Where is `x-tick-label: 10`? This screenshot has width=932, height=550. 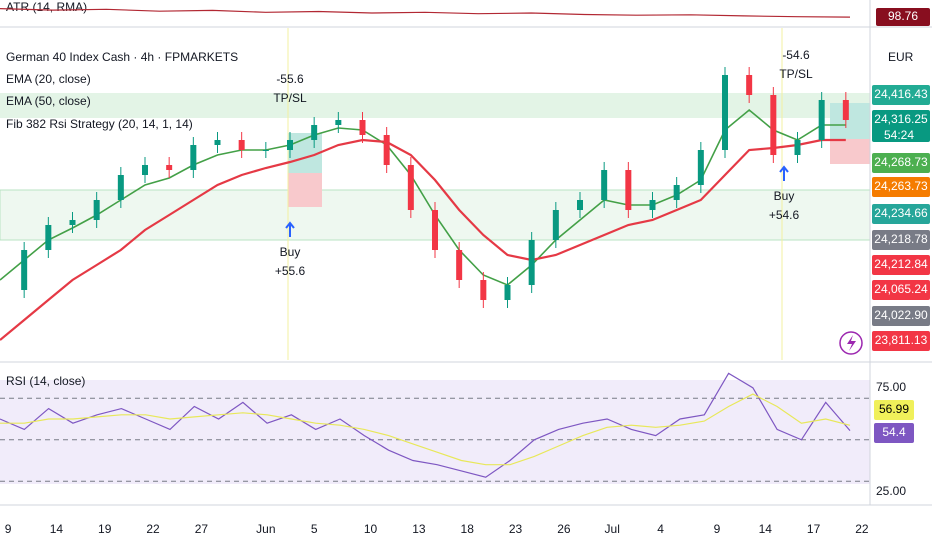 x-tick-label: 10 is located at coordinates (371, 529).